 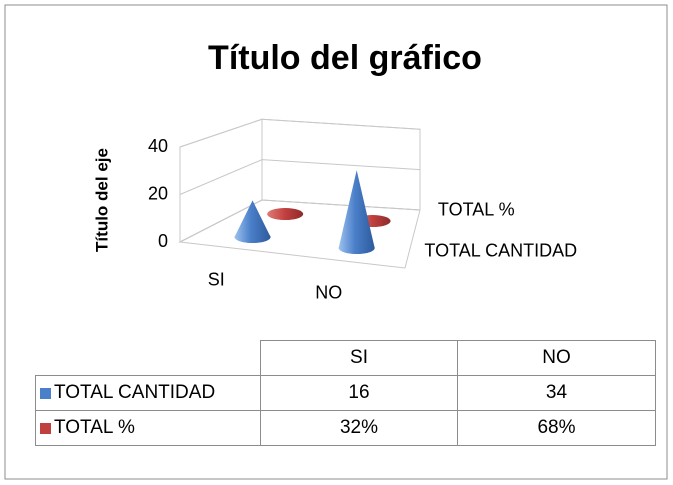 What do you see at coordinates (500, 250) in the screenshot?
I see `depth-label: TOTAL CANTIDAD` at bounding box center [500, 250].